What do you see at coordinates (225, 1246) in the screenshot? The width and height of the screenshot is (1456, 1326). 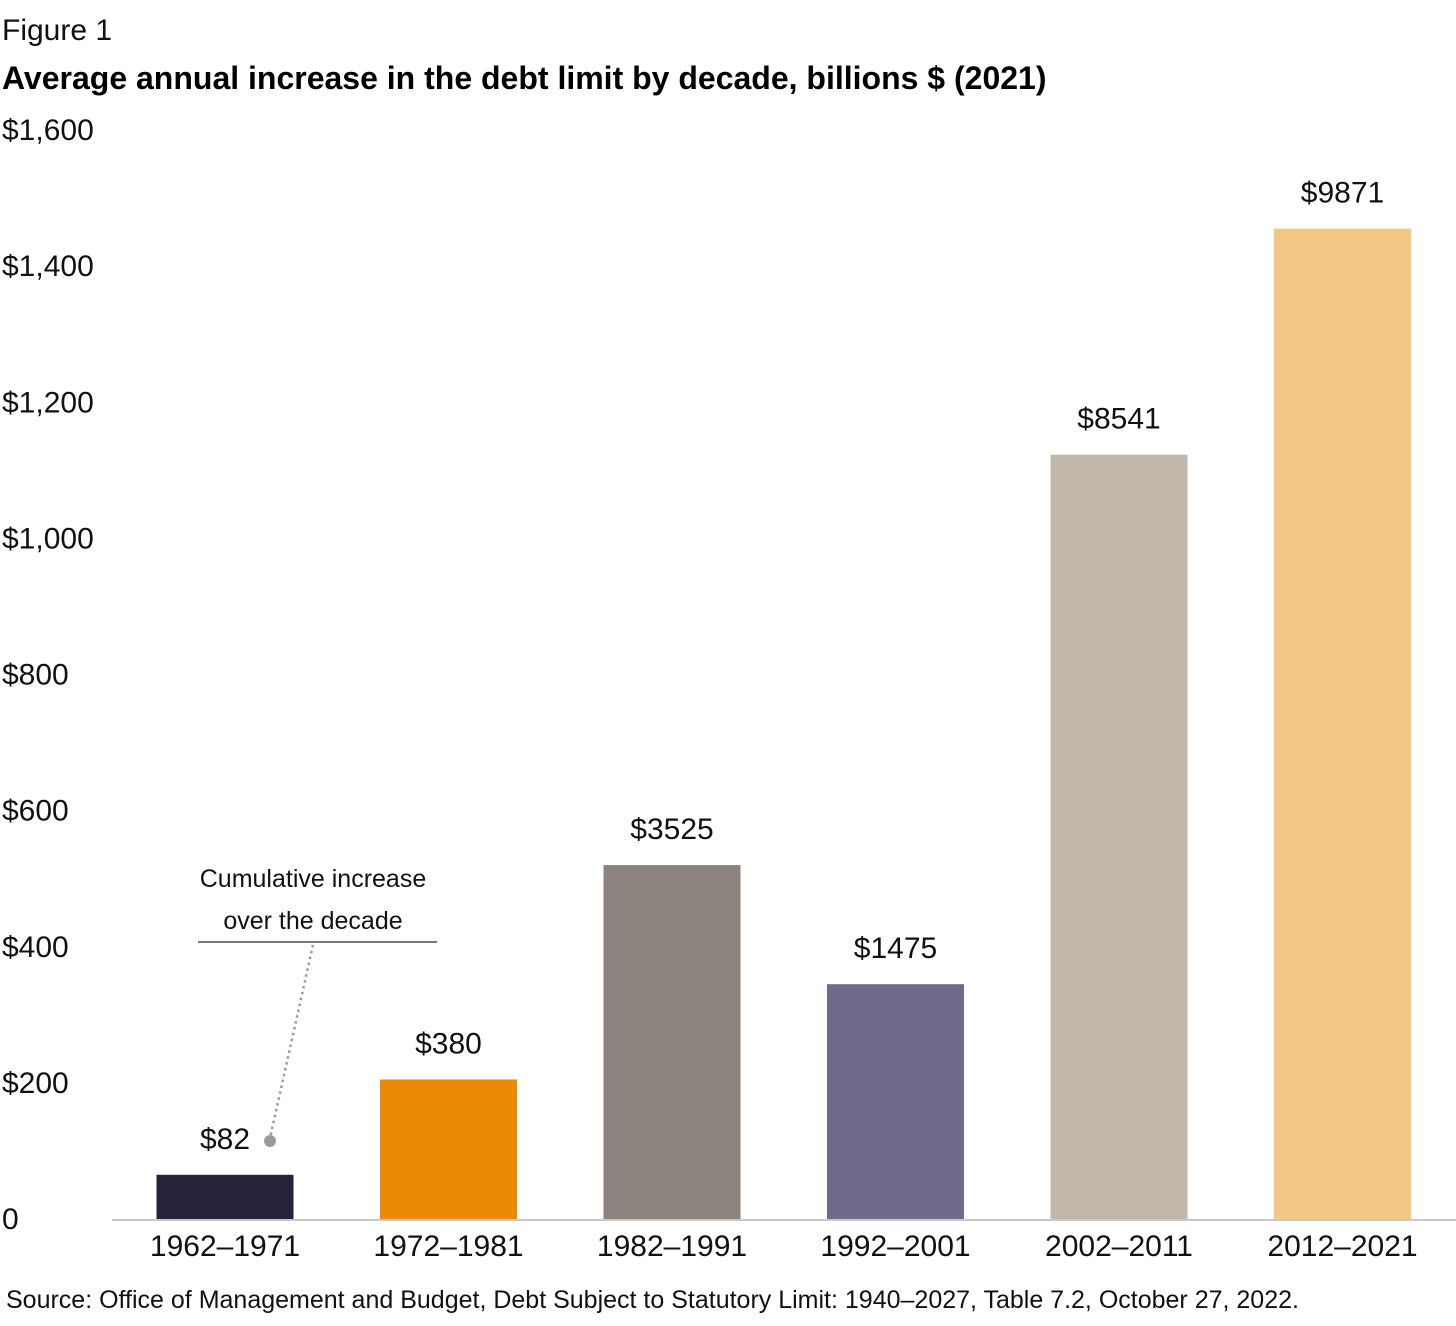 I see `x-tick-label: 1962–1971` at bounding box center [225, 1246].